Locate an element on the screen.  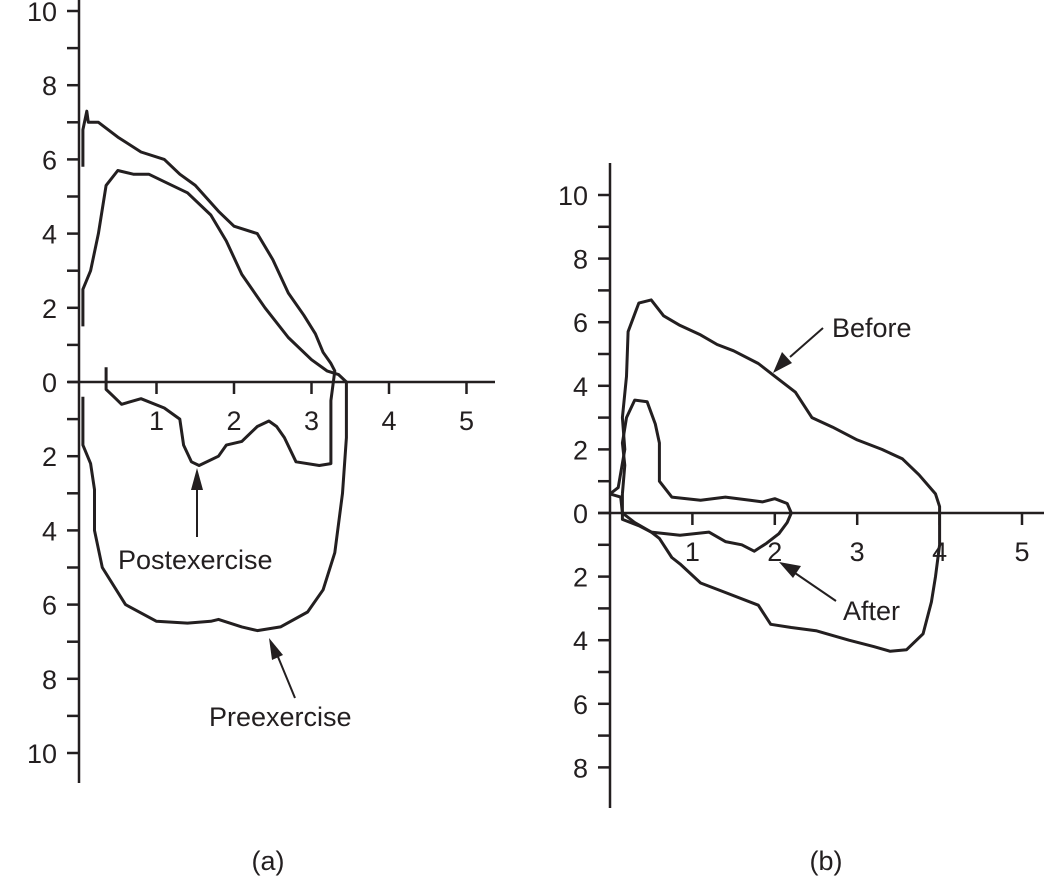
before-curve is located at coordinates (775, 475).